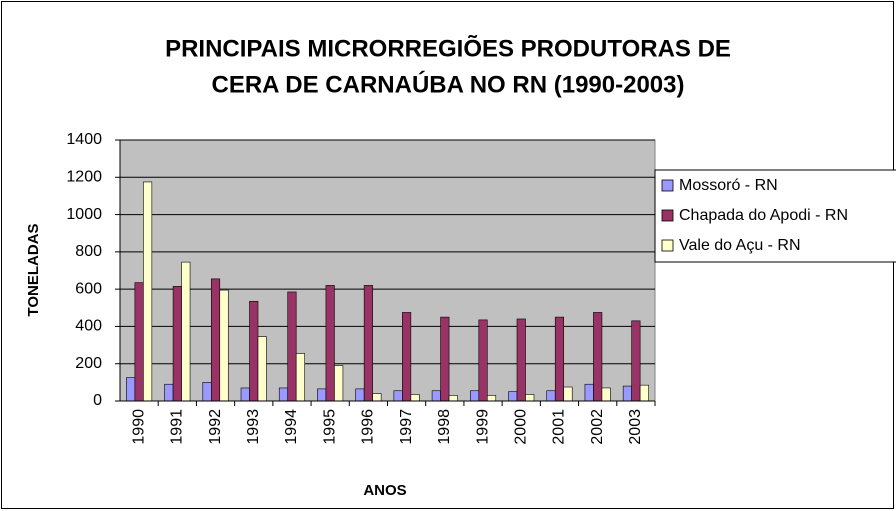 This screenshot has height=511, width=896. What do you see at coordinates (88, 288) in the screenshot?
I see `y-tick-label: 600` at bounding box center [88, 288].